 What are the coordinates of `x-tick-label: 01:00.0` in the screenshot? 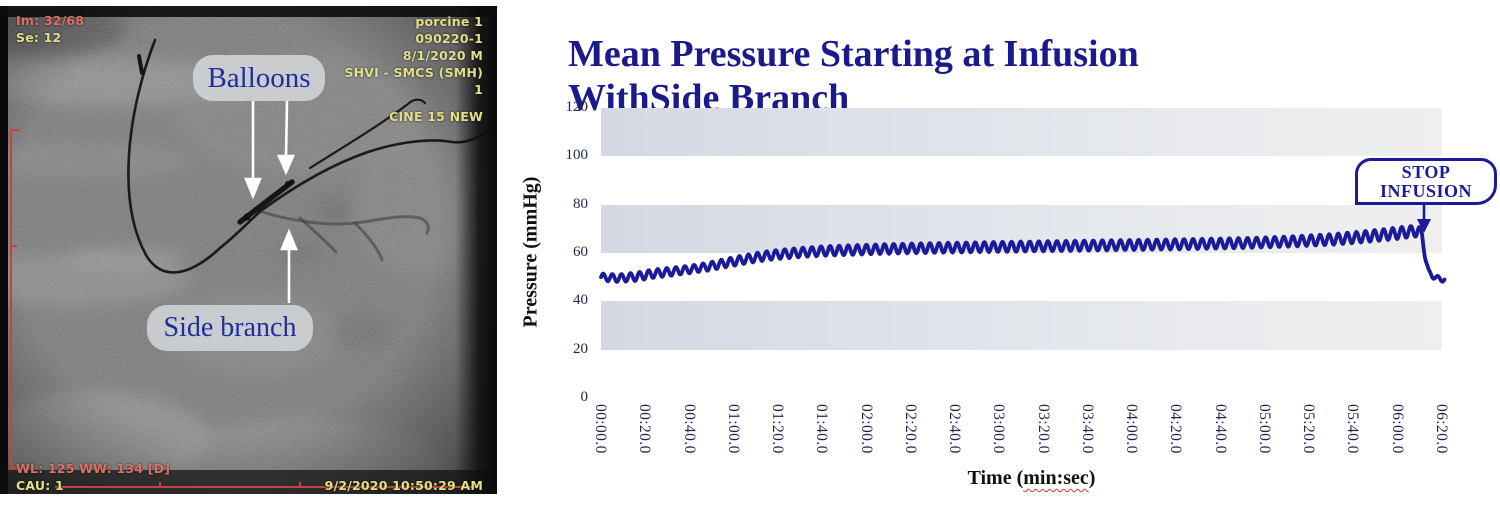 It's located at (733, 429).